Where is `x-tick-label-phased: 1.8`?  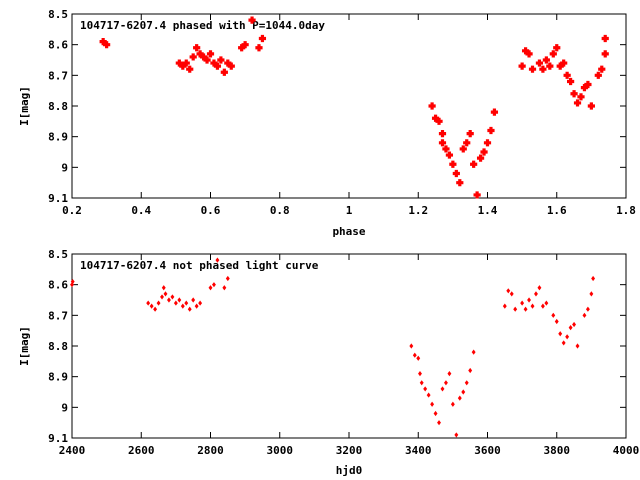 x-tick-label-phased: 1.8 is located at coordinates (626, 210).